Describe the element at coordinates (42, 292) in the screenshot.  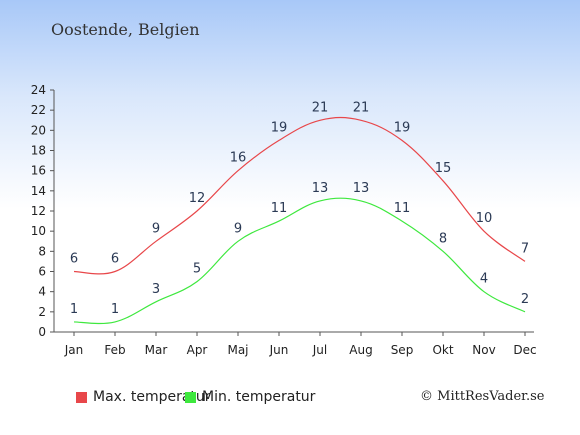
I see `y-tick-label: 4` at that location.